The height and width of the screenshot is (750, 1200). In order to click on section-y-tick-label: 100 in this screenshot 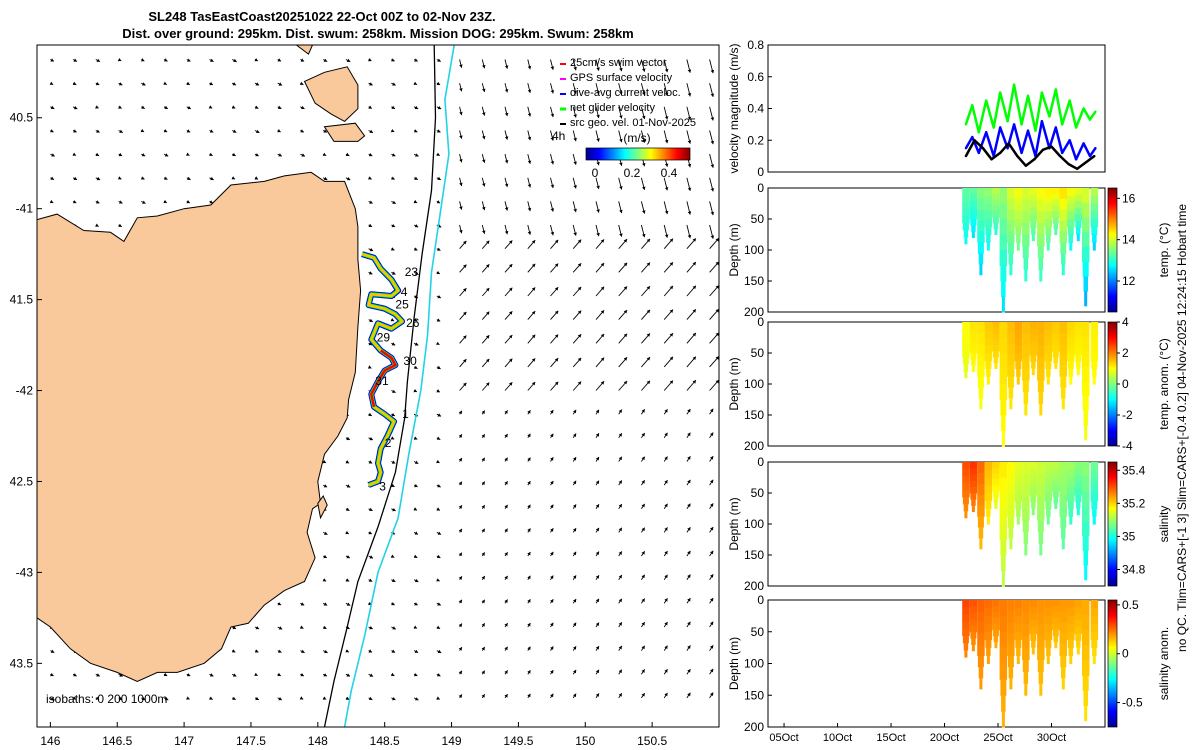, I will do `click(754, 524)`.